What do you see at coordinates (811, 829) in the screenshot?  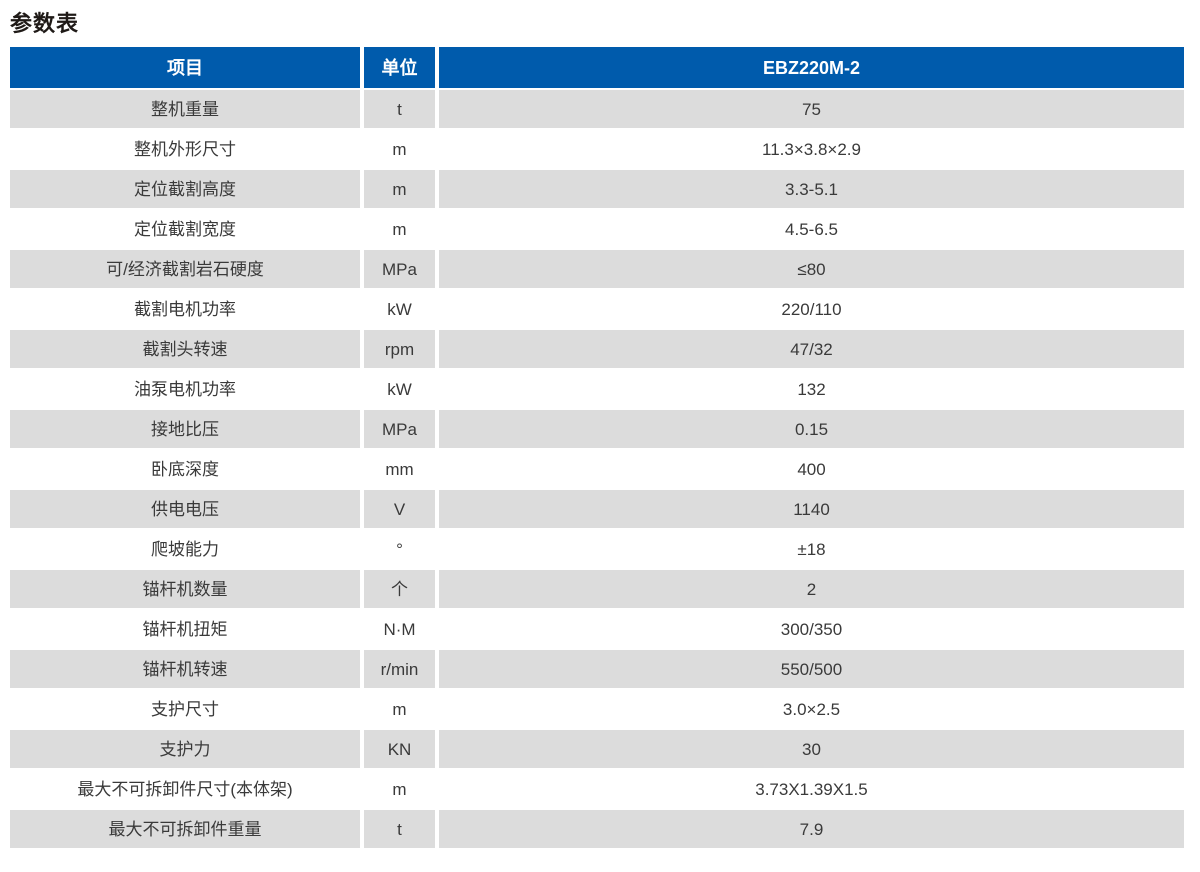 I see `value-cell: 7.9` at bounding box center [811, 829].